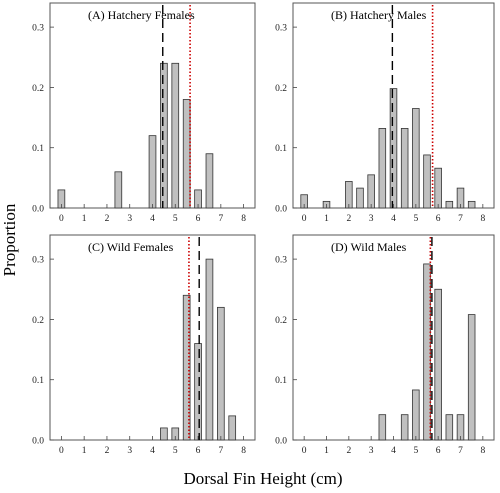  Describe the element at coordinates (38, 29) in the screenshot. I see `panel-a-y-tick-label: 0.3` at that location.